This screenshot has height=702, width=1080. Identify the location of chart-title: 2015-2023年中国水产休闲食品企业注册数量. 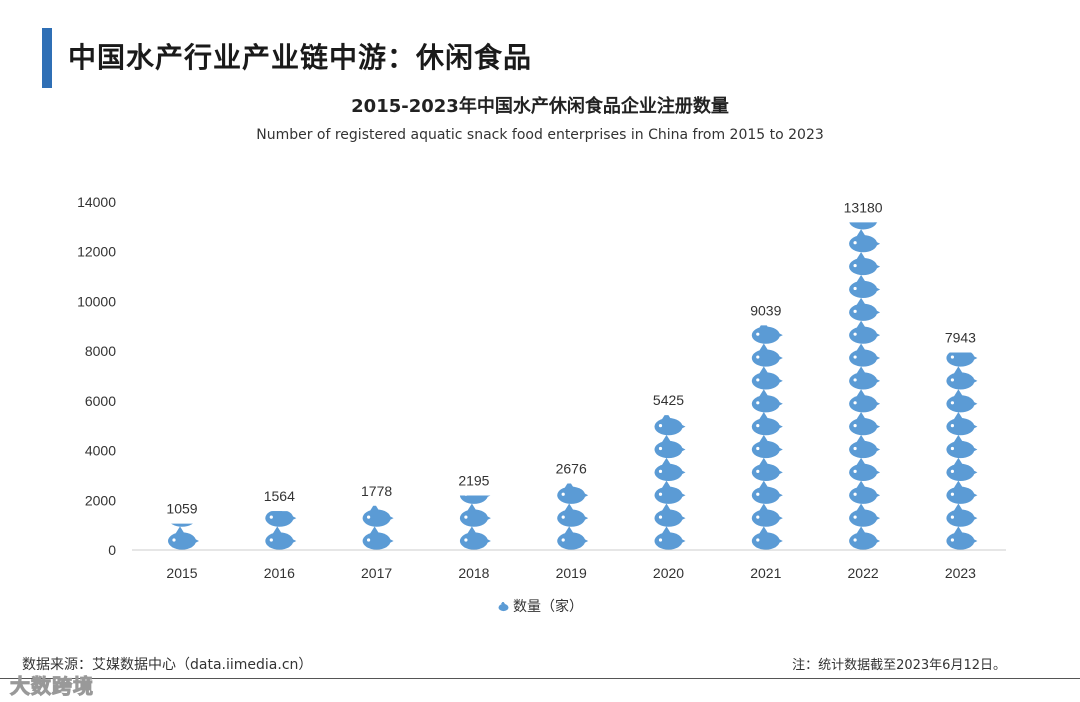
(540, 106).